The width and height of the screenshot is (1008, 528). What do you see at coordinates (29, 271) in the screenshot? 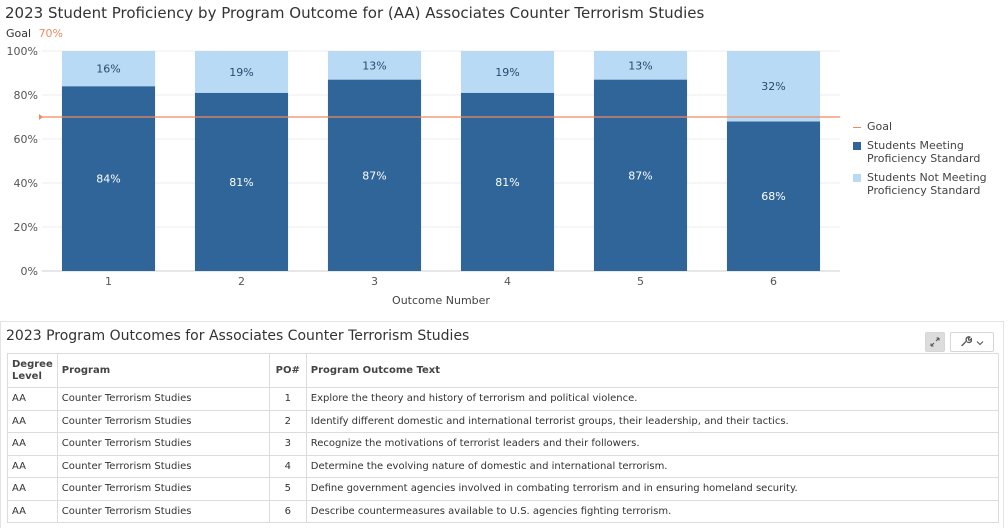
I see `y-tick-label: 0%` at bounding box center [29, 271].